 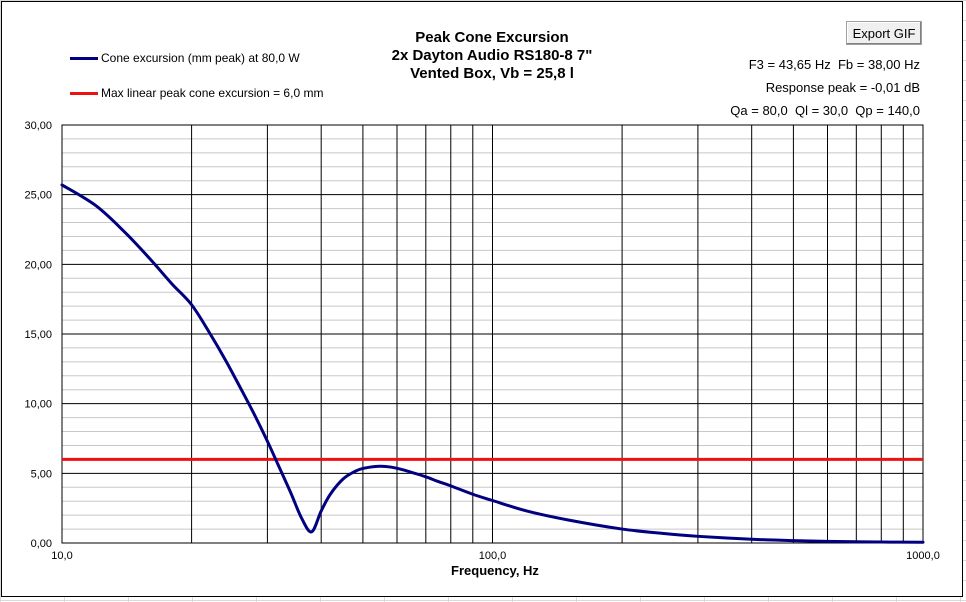 What do you see at coordinates (38, 265) in the screenshot?
I see `y-tick-label: 20,00` at bounding box center [38, 265].